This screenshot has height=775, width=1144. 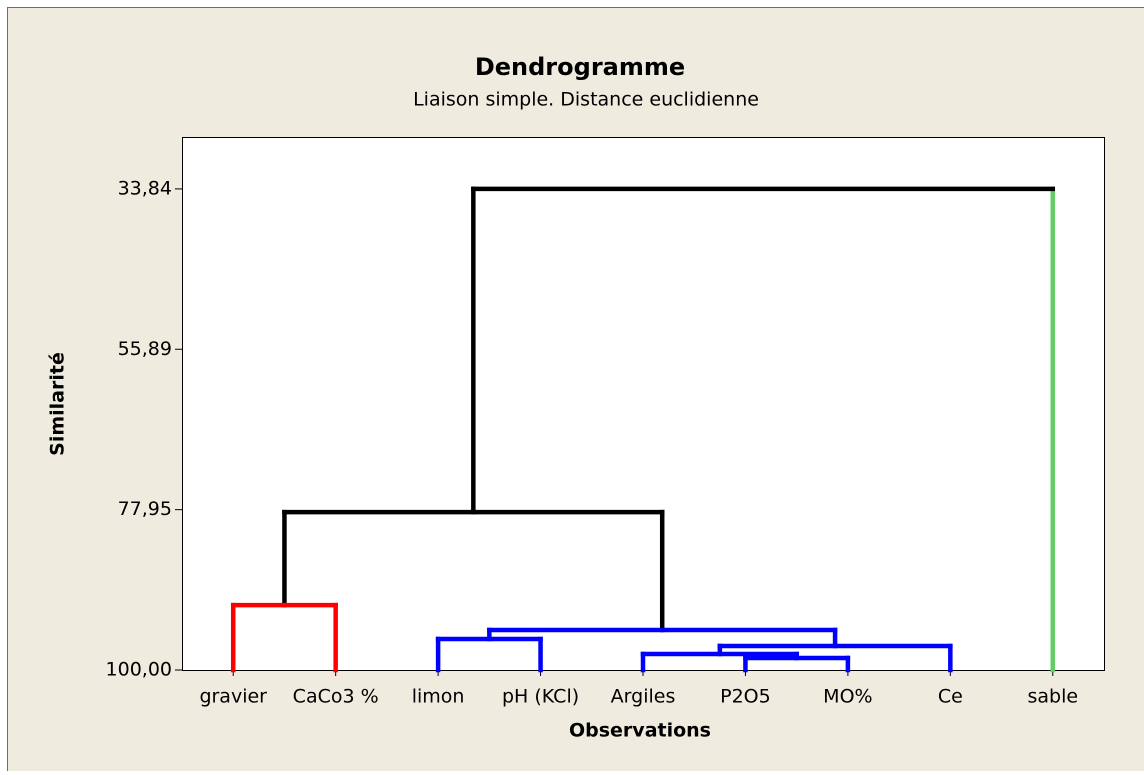 What do you see at coordinates (586, 100) in the screenshot?
I see `chart-subtitle: Liaison simple. Distance euclidienne` at bounding box center [586, 100].